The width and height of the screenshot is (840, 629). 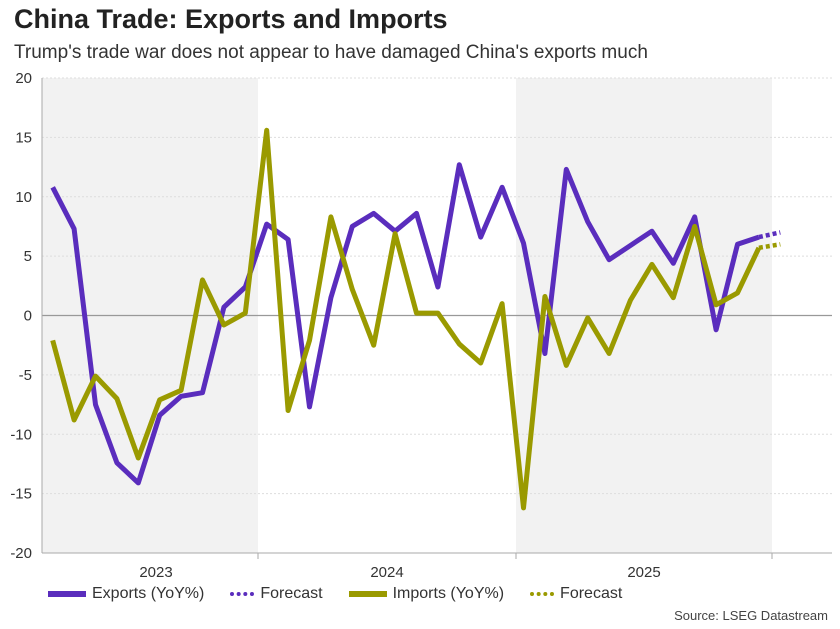 I want to click on legend-label-imports: Imports (YoY%), so click(x=448, y=593).